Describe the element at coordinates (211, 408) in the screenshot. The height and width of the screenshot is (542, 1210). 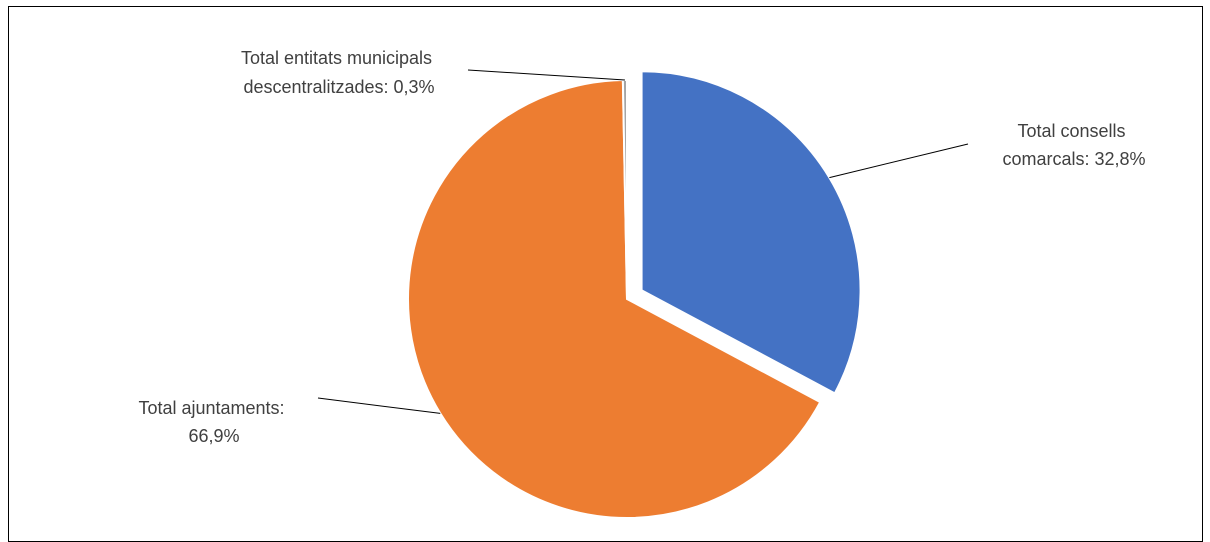
I see `label-ajuntaments-line1: Total ajuntaments:` at that location.